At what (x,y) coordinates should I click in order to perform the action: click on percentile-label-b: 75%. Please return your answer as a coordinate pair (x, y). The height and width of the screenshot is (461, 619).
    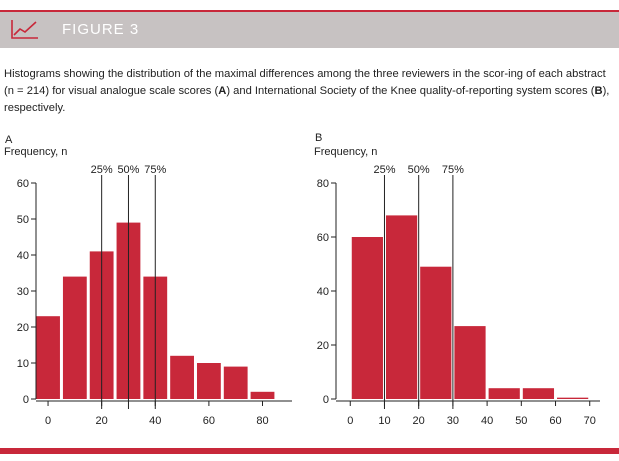
    Looking at the image, I should click on (453, 170).